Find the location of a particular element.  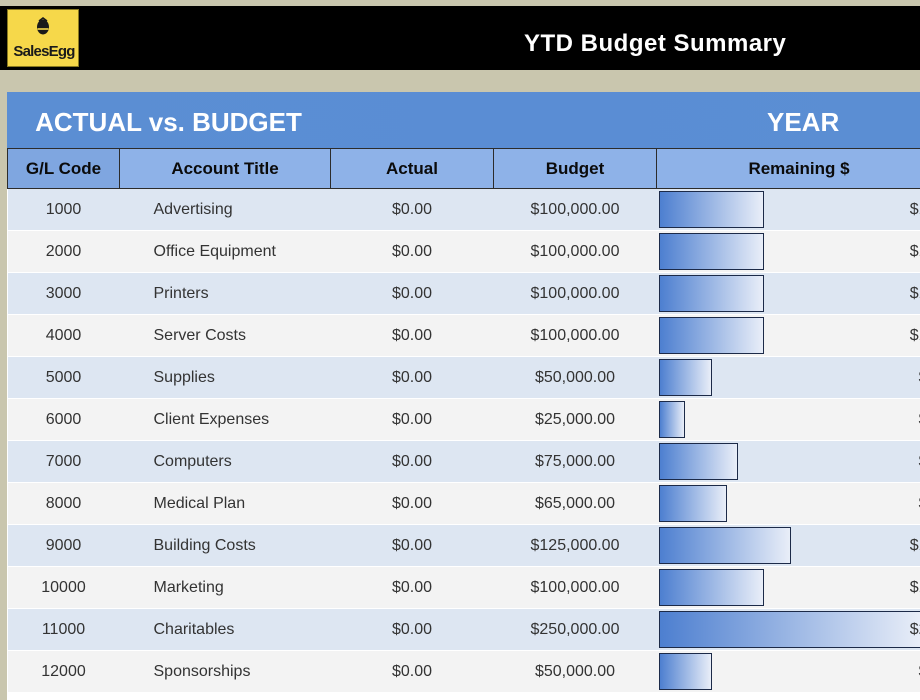

column-header-budget: Budget is located at coordinates (575, 168).